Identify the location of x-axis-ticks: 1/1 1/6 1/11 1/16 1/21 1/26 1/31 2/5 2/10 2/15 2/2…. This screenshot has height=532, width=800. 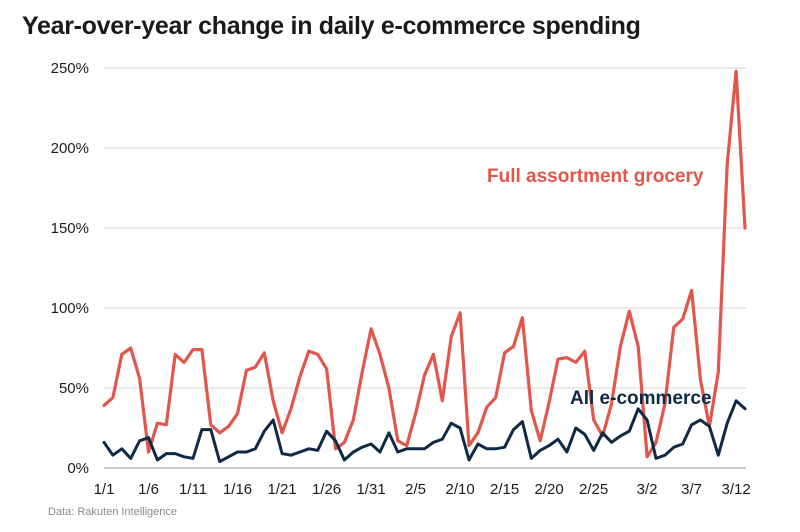
(422, 489).